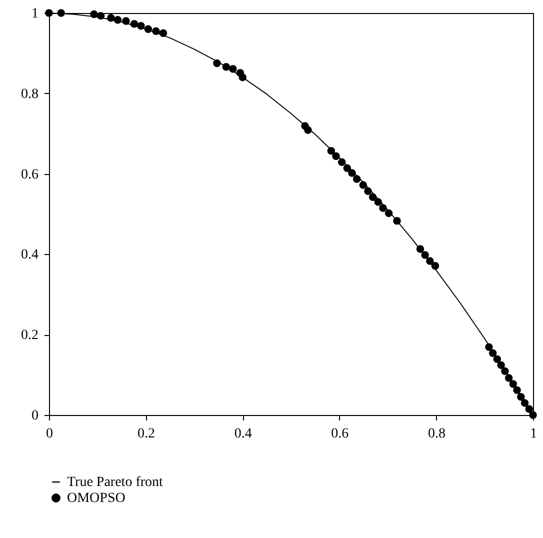 Image resolution: width=543 pixels, height=538 pixels. I want to click on legend-label: OMOPSO, so click(96, 498).